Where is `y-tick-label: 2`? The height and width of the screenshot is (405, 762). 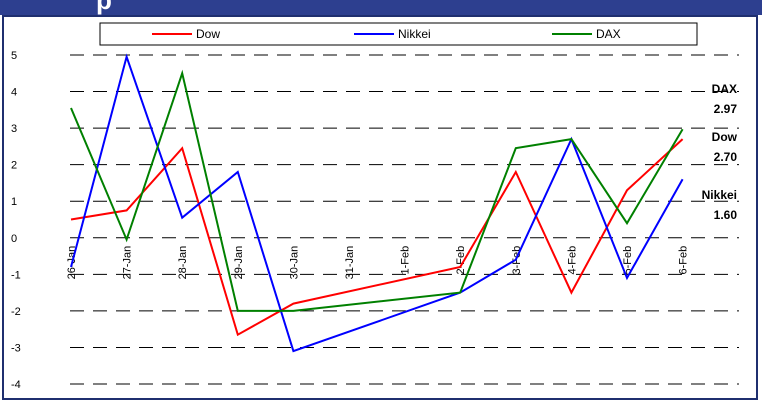
y-tick-label: 2 is located at coordinates (14, 166).